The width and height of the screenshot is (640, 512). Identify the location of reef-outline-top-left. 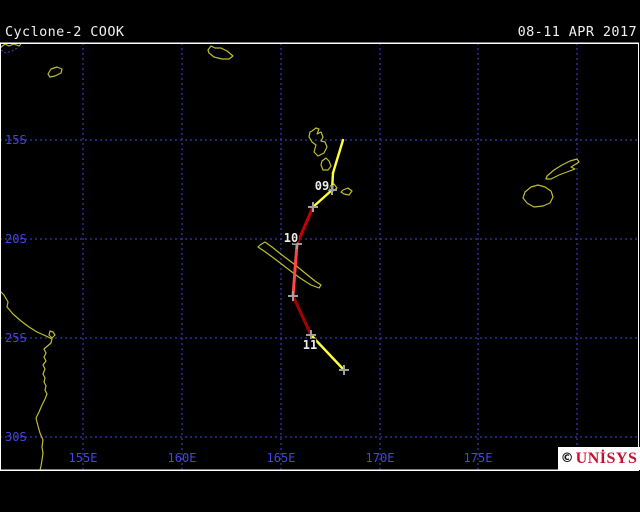
(9, 50).